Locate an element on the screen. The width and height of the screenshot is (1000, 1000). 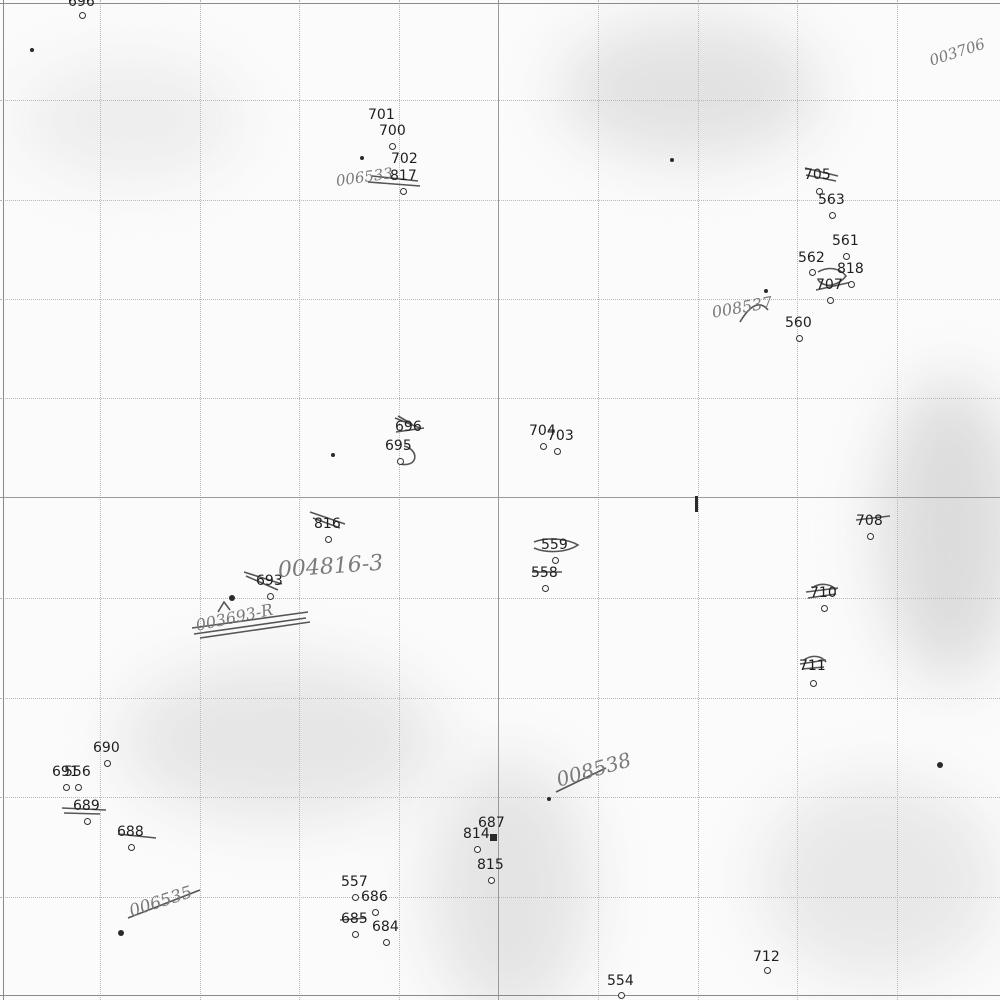
star-id-label: 817 is located at coordinates (403, 176).